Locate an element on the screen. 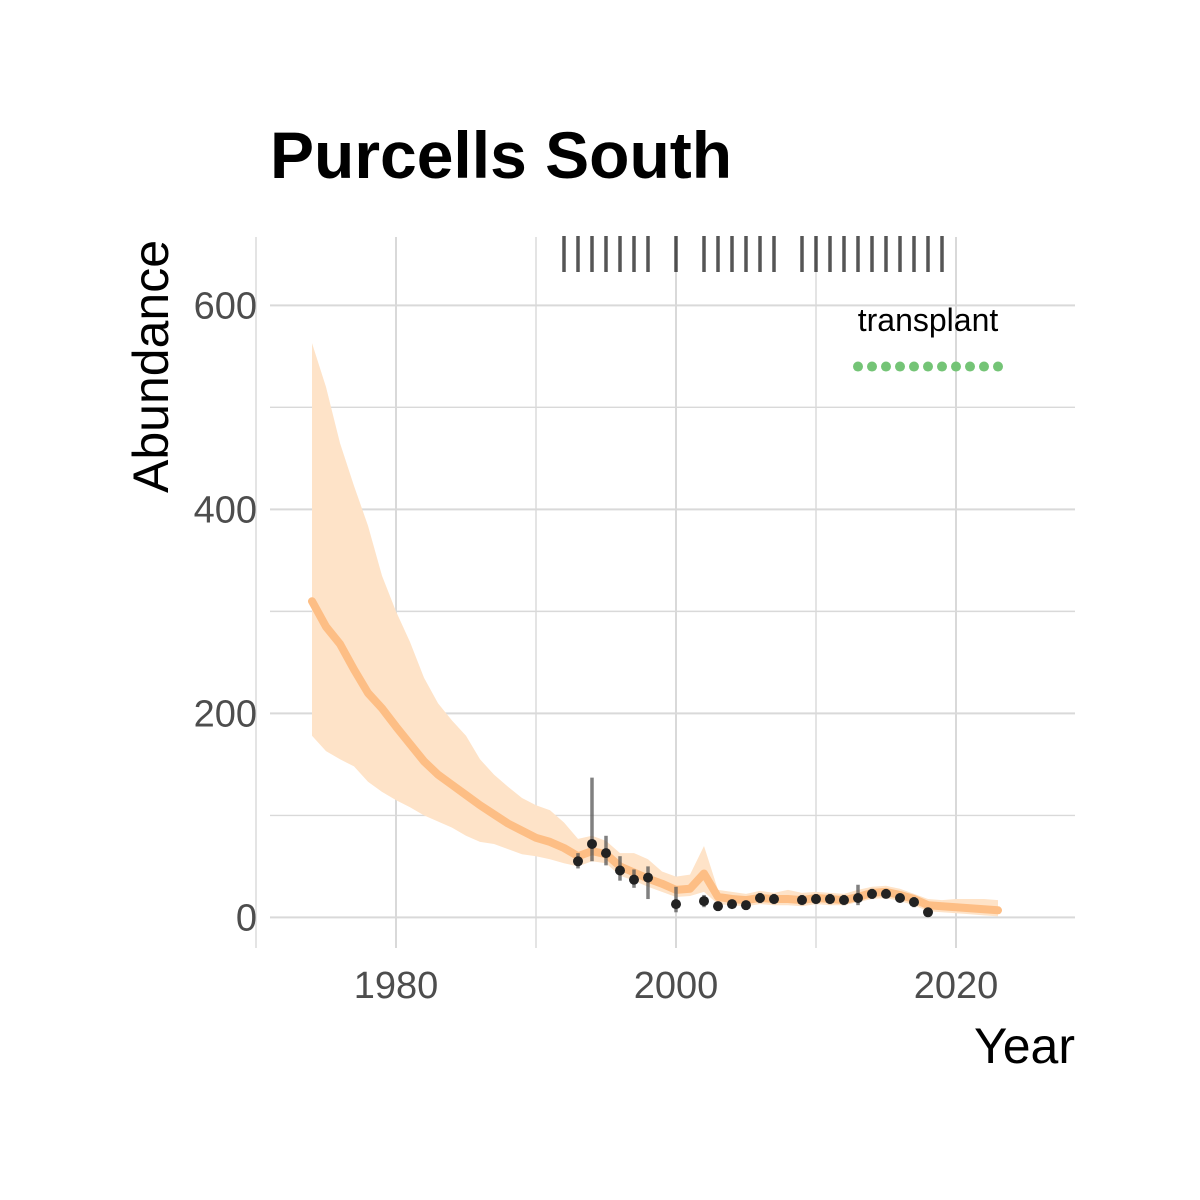  observed-points-layer is located at coordinates (753, 878).